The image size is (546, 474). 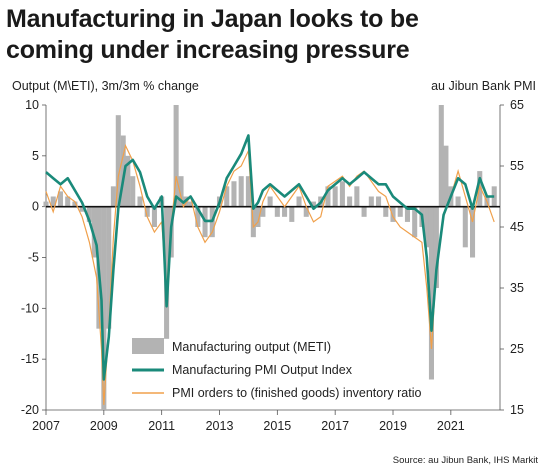 What do you see at coordinates (208, 50) in the screenshot?
I see `title-line-2: coming under increasing pressure` at bounding box center [208, 50].